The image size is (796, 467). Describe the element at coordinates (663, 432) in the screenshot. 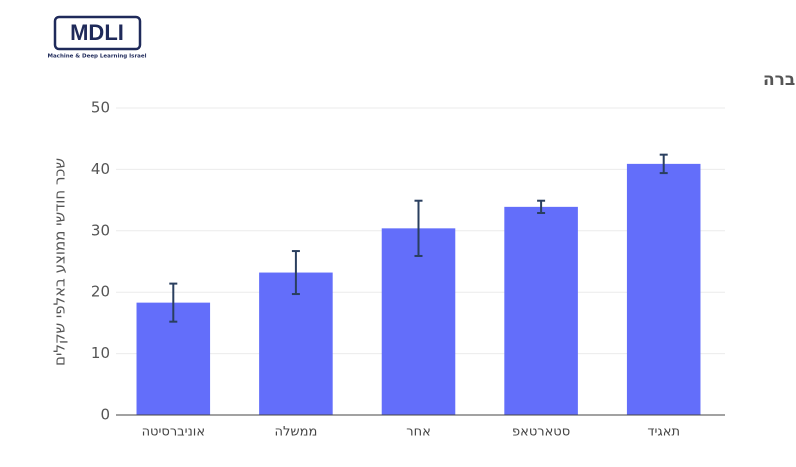

I see `x-tick-label: תאגיד` at that location.